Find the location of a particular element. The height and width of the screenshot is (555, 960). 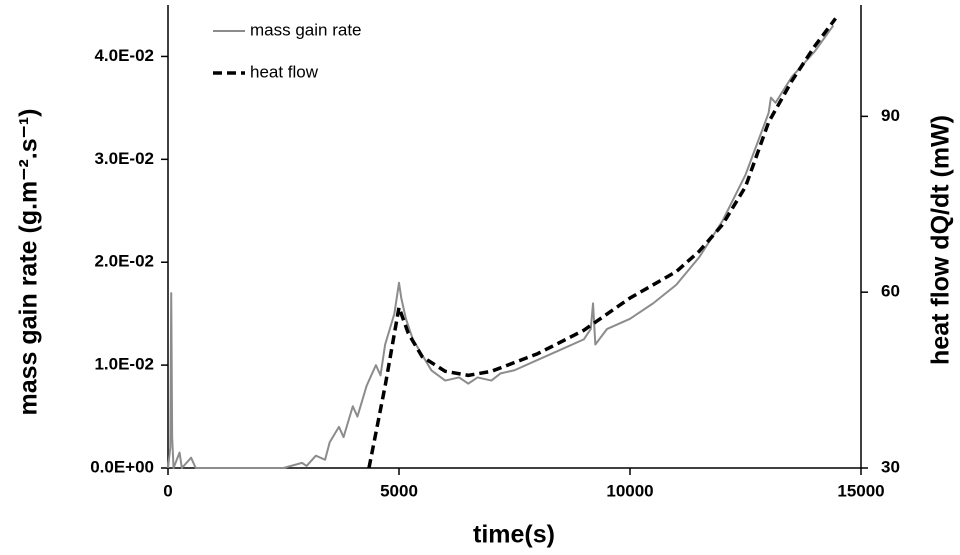

y2-axis-title: heat flow dQ/dt (mW) is located at coordinates (941, 240).